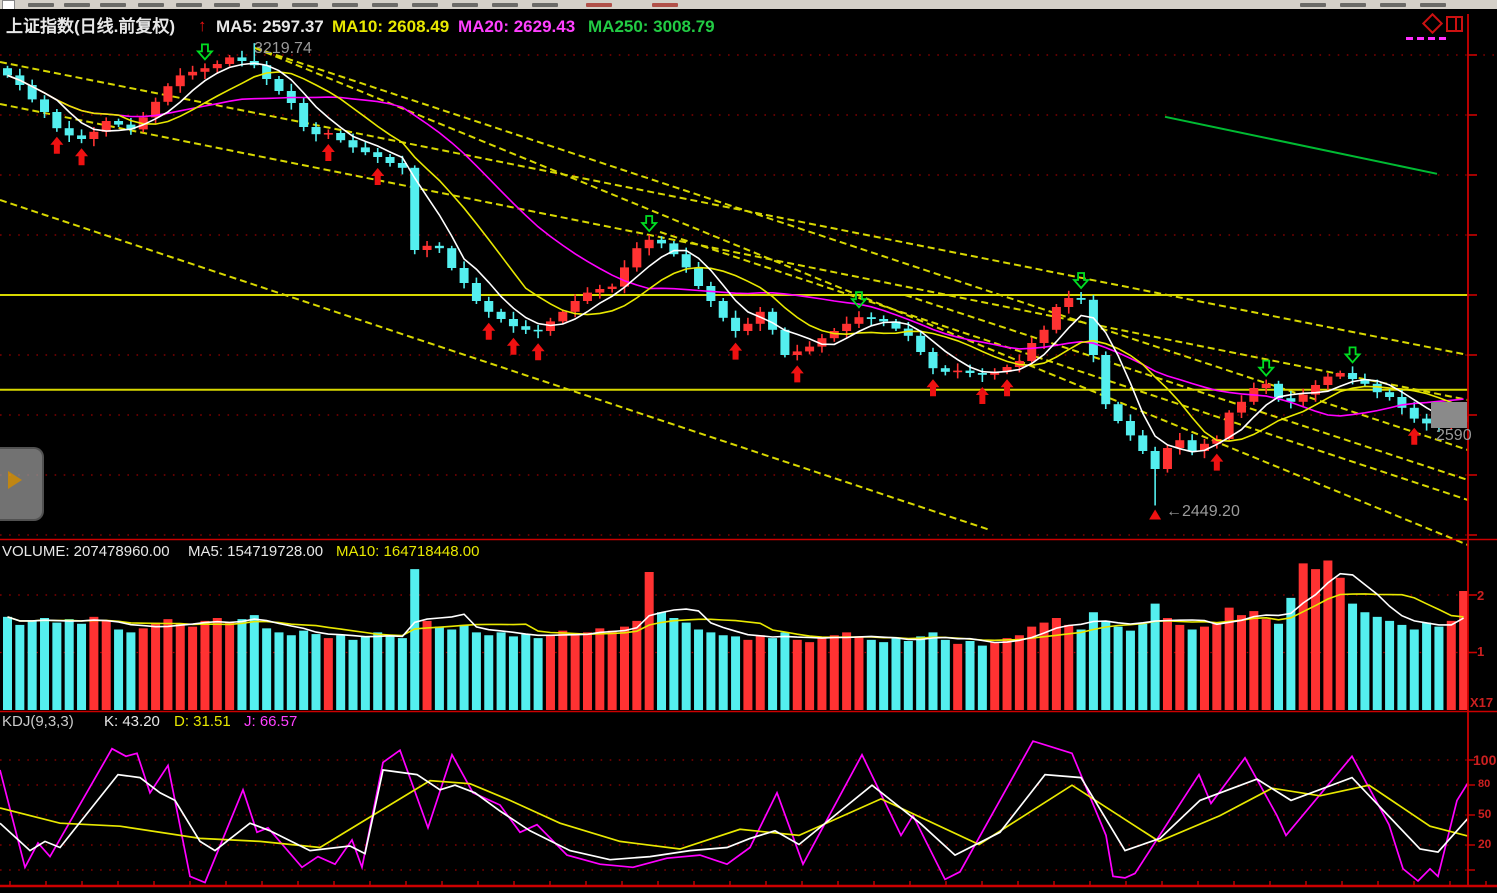 This screenshot has height=893, width=1497. I want to click on menubar, so click(748, 4).